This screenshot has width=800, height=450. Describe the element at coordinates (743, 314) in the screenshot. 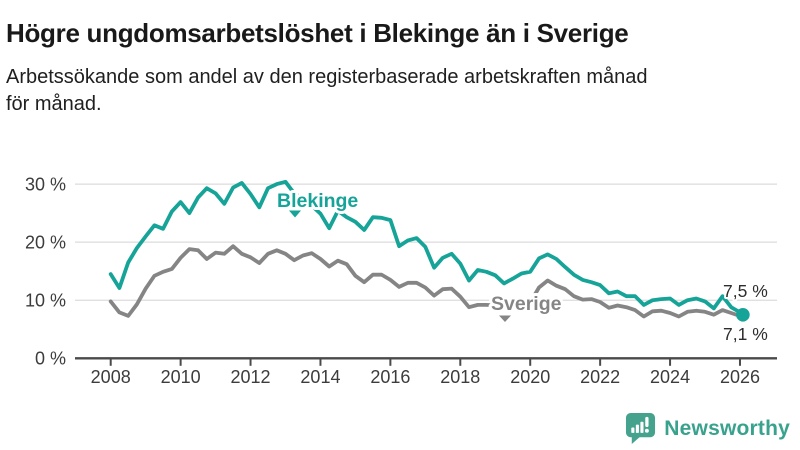

I see `series-end-dot-blekinge` at that location.